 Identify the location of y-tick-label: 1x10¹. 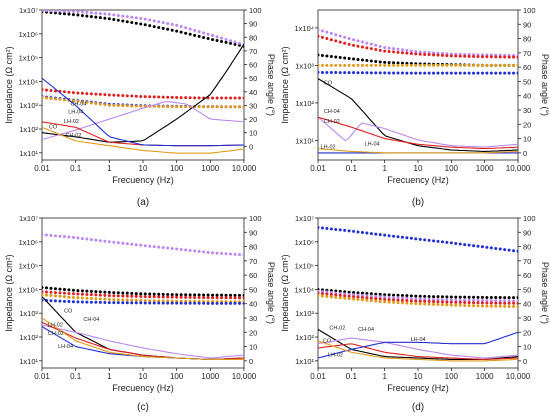
(28, 361).